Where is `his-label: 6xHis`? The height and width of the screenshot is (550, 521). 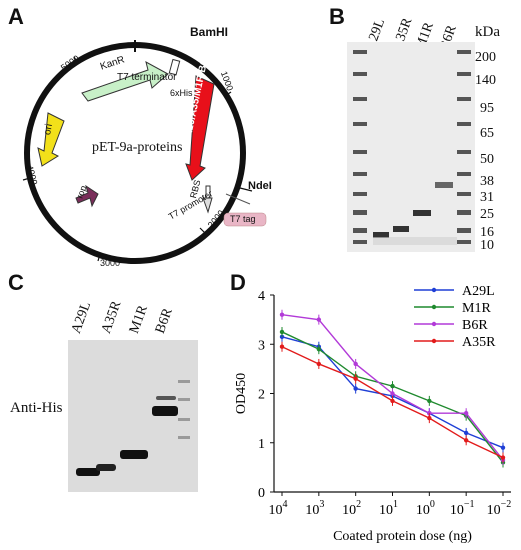 his-label: 6xHis is located at coordinates (181, 93).